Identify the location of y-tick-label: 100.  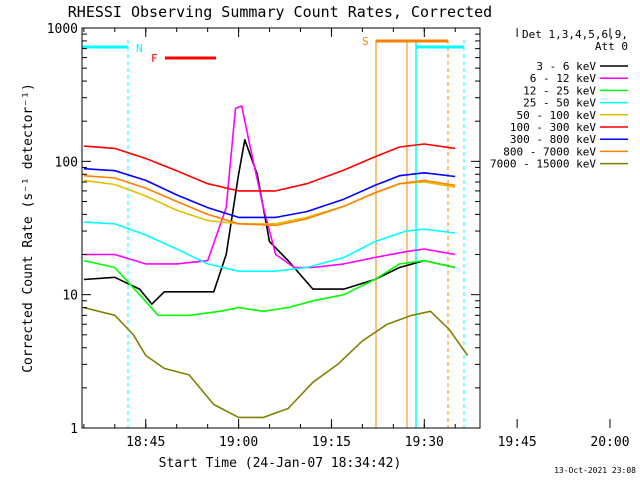
(66, 162).